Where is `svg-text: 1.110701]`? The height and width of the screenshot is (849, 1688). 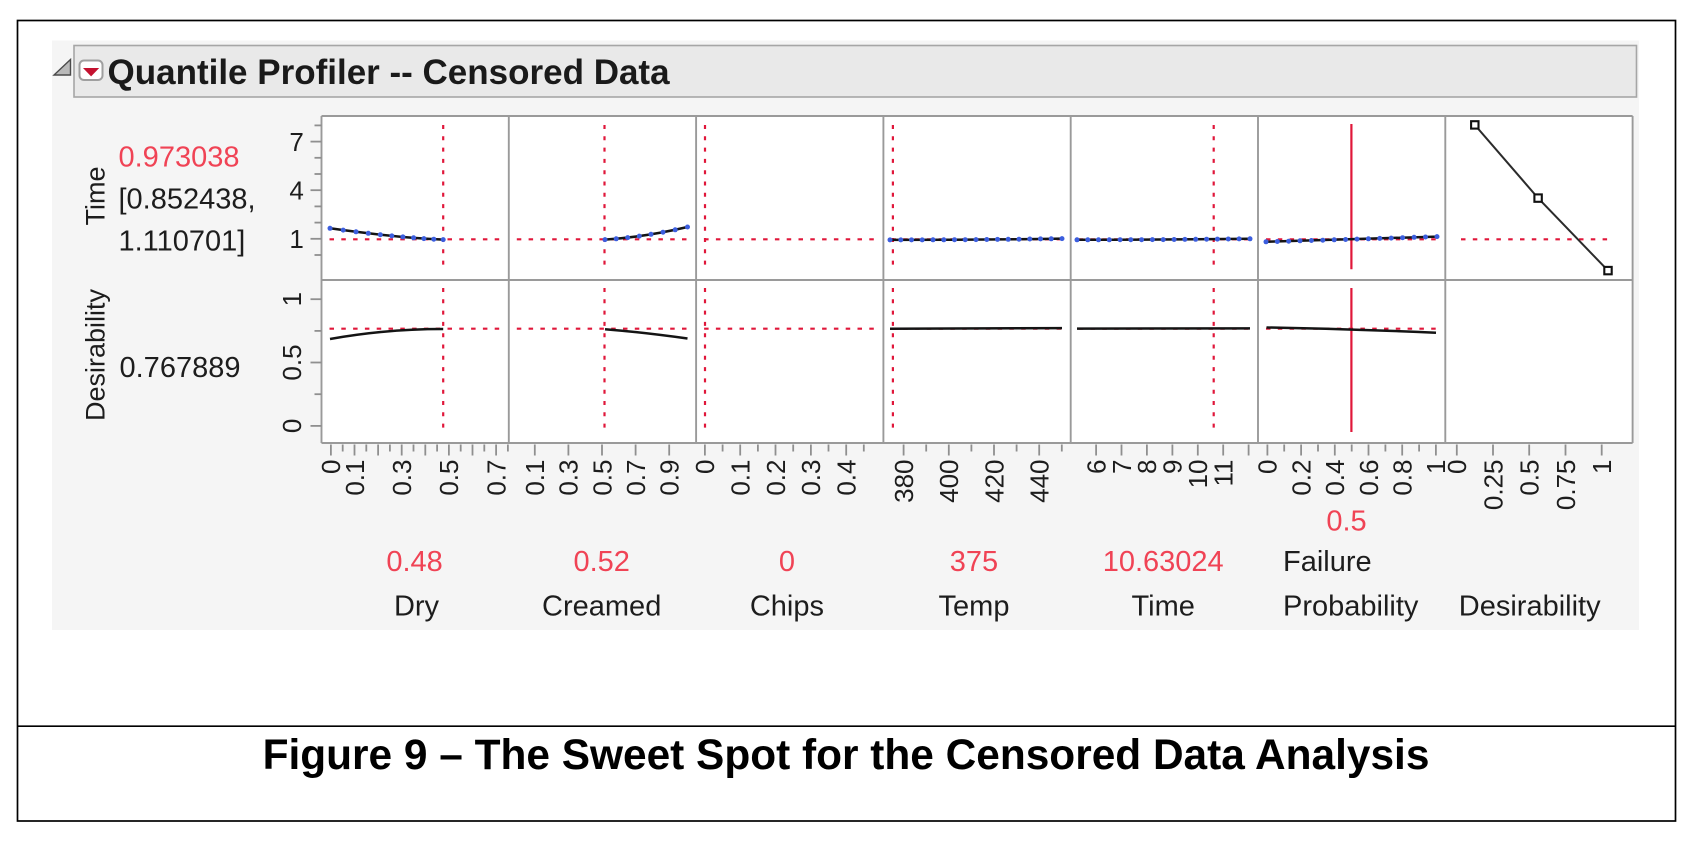
svg-text: 1.110701] is located at coordinates (182, 242).